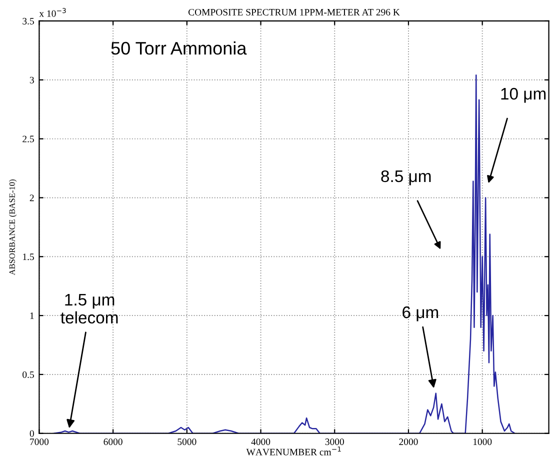 This screenshot has height=466, width=560. I want to click on annotation: 6 μm, so click(420, 314).